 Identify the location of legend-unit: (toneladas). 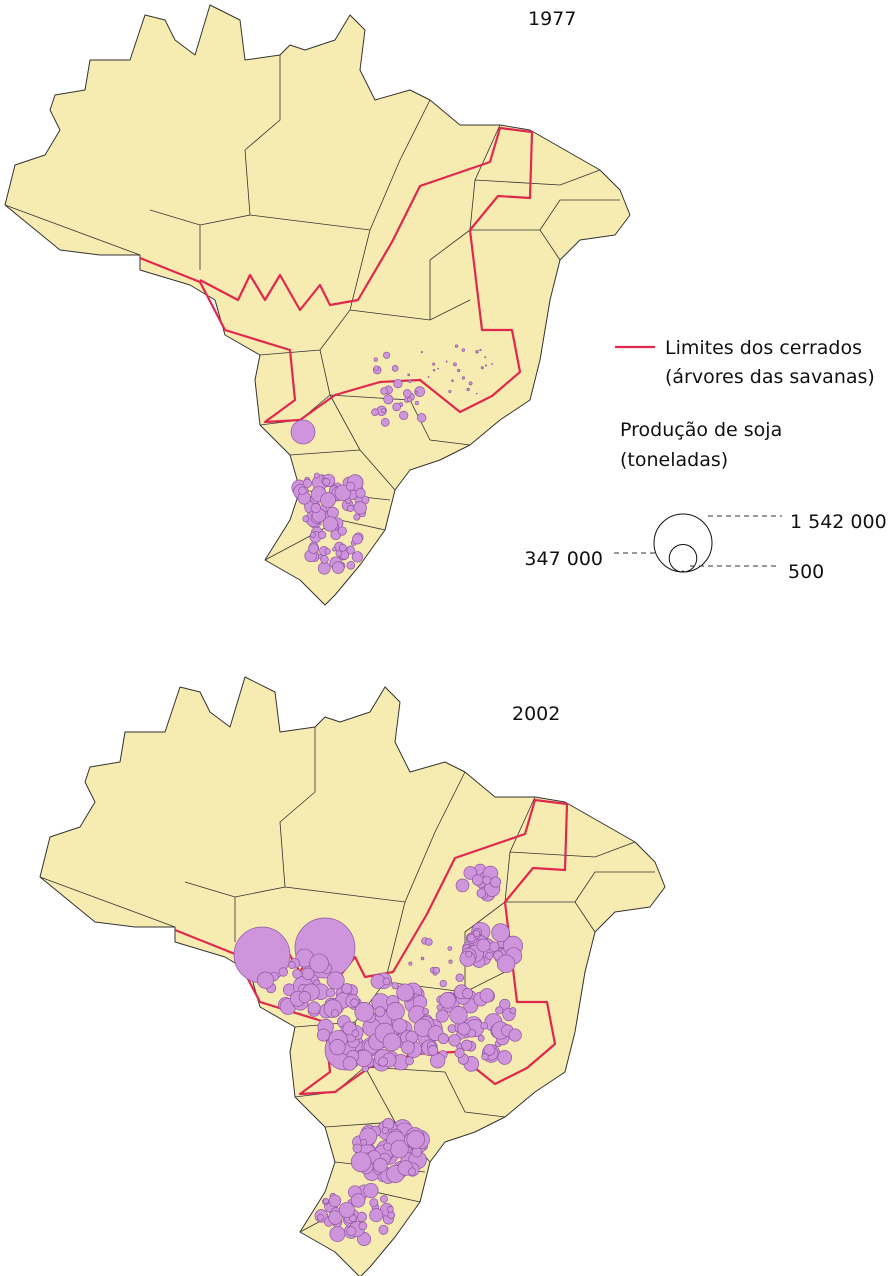
(674, 460).